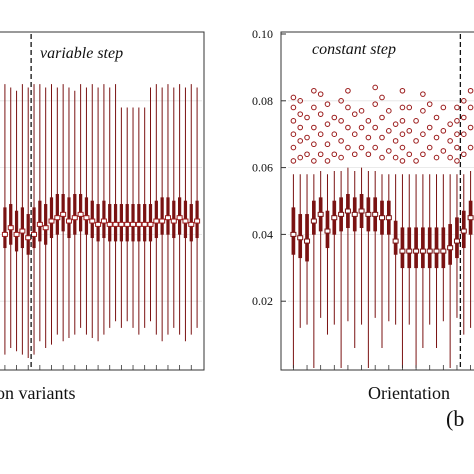 Image resolution: width=474 pixels, height=474 pixels. I want to click on y-tick-label: 0.08, so click(262, 101).